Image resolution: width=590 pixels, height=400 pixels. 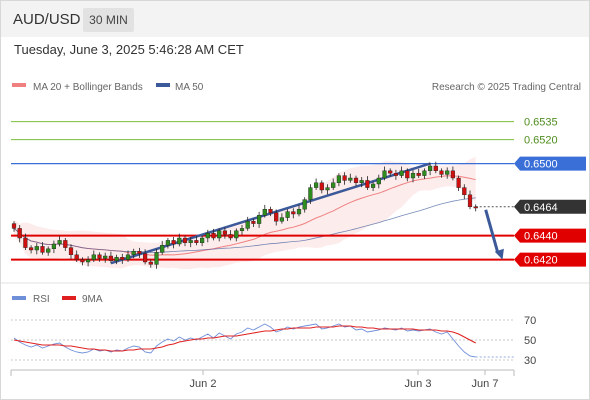 What do you see at coordinates (203, 384) in the screenshot?
I see `x-tick-label-0: Jun 2` at bounding box center [203, 384].